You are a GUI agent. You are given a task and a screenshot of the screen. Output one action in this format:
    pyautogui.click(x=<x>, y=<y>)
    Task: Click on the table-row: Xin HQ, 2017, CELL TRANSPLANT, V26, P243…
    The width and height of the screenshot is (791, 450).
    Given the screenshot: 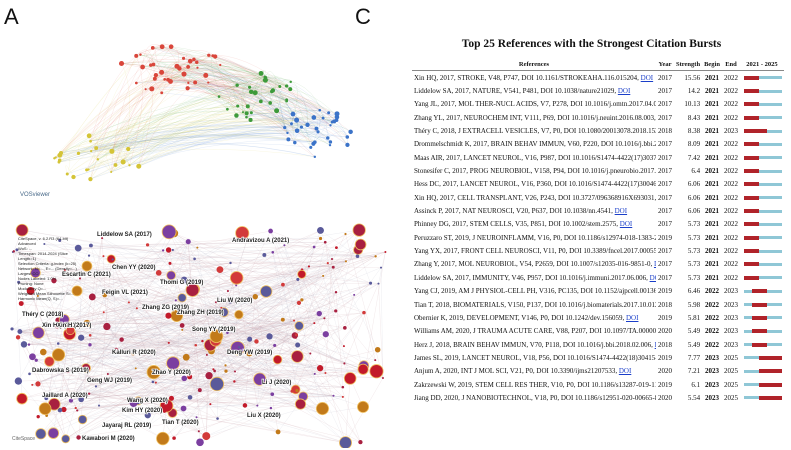 What is the action you would take?
    pyautogui.click(x=598, y=197)
    